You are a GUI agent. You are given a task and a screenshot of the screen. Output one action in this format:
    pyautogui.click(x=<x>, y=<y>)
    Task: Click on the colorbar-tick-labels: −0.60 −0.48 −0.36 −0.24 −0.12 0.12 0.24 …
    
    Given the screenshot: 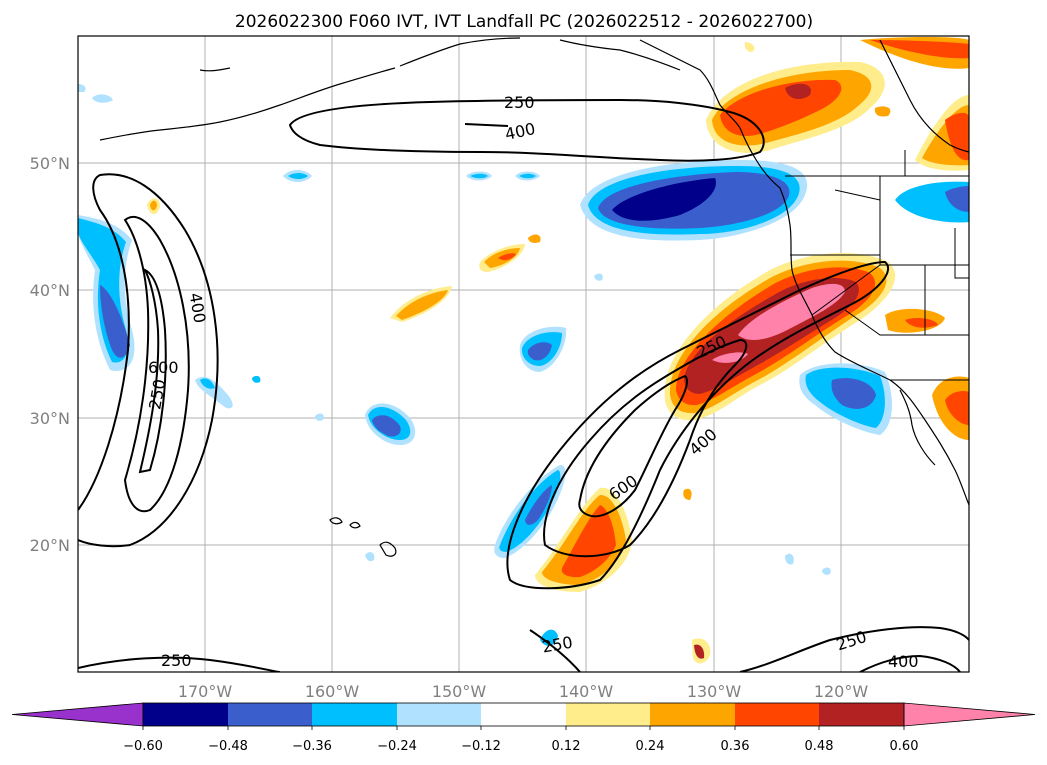 What is the action you would take?
    pyautogui.click(x=520, y=746)
    